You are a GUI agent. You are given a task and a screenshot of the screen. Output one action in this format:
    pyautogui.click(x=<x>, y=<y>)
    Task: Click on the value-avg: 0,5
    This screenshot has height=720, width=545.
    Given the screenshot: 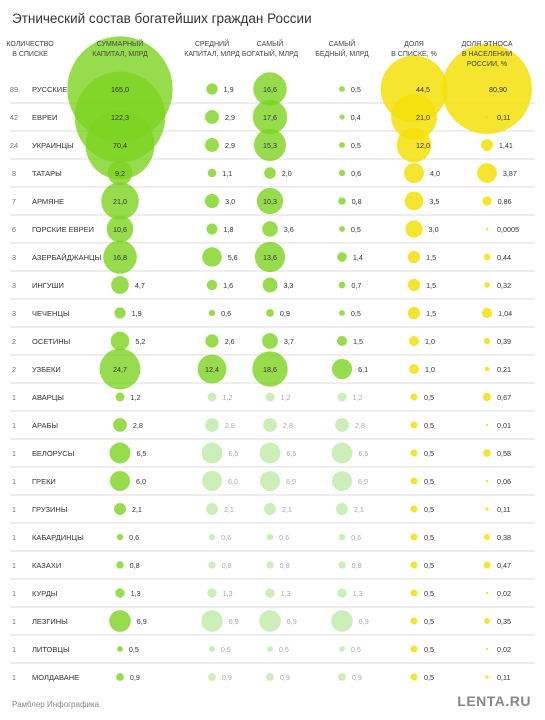 What is the action you would take?
    pyautogui.click(x=226, y=649)
    